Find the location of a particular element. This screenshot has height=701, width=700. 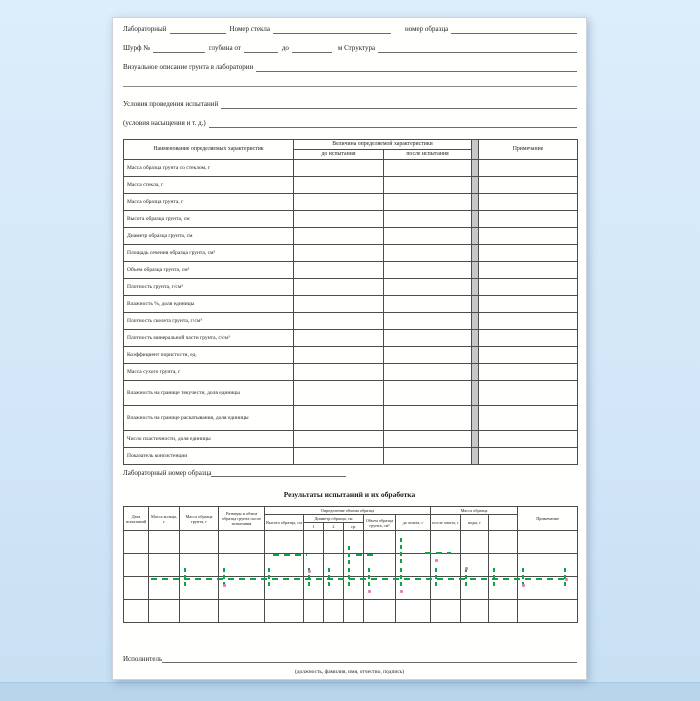

blank-field-visual-description is located at coordinates (416, 67).